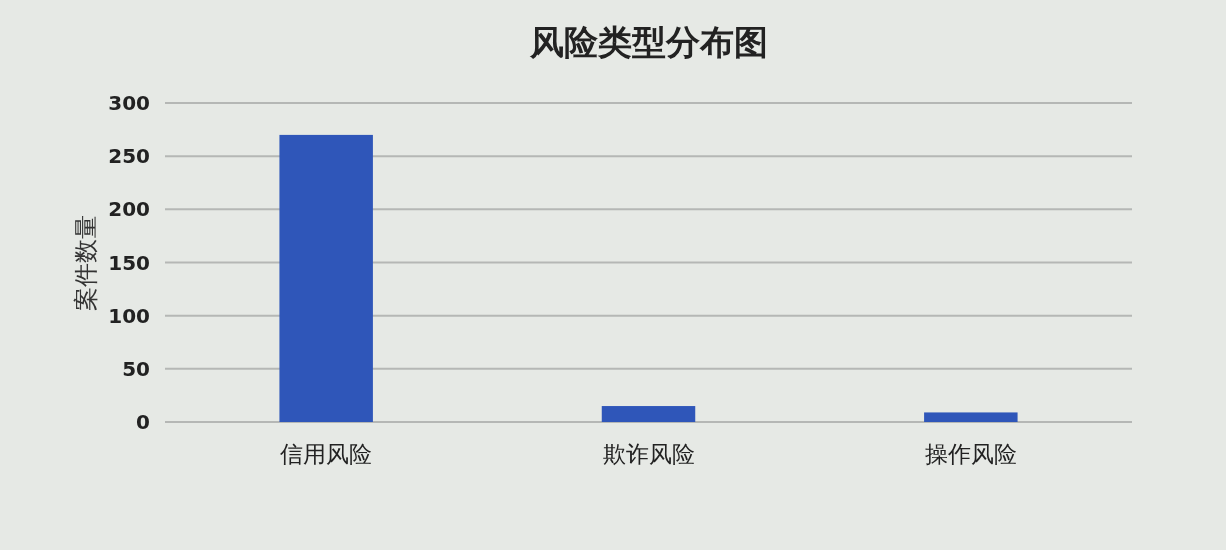 This screenshot has width=1226, height=550. Describe the element at coordinates (970, 454) in the screenshot. I see `x-tick-label: 操作风险` at that location.